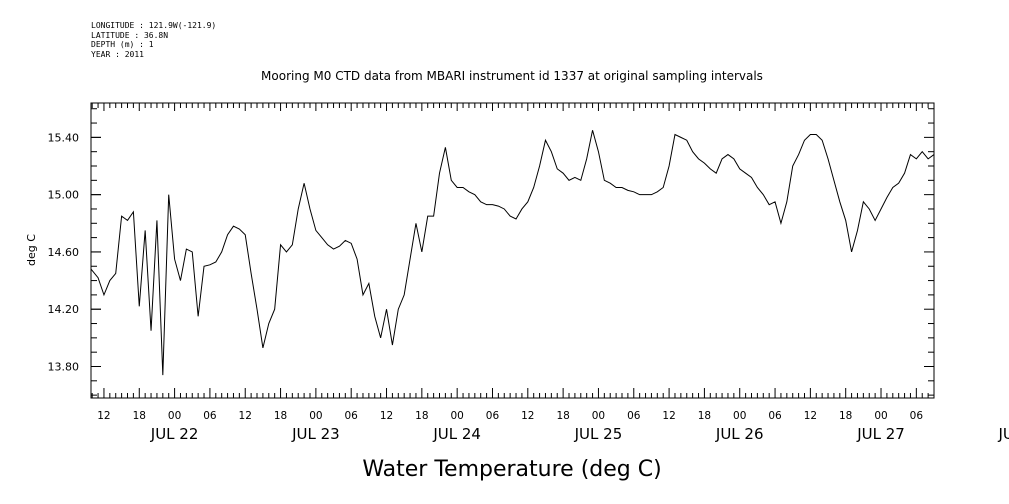  Describe the element at coordinates (64, 366) in the screenshot. I see `y-tick-label: 13.80` at that location.